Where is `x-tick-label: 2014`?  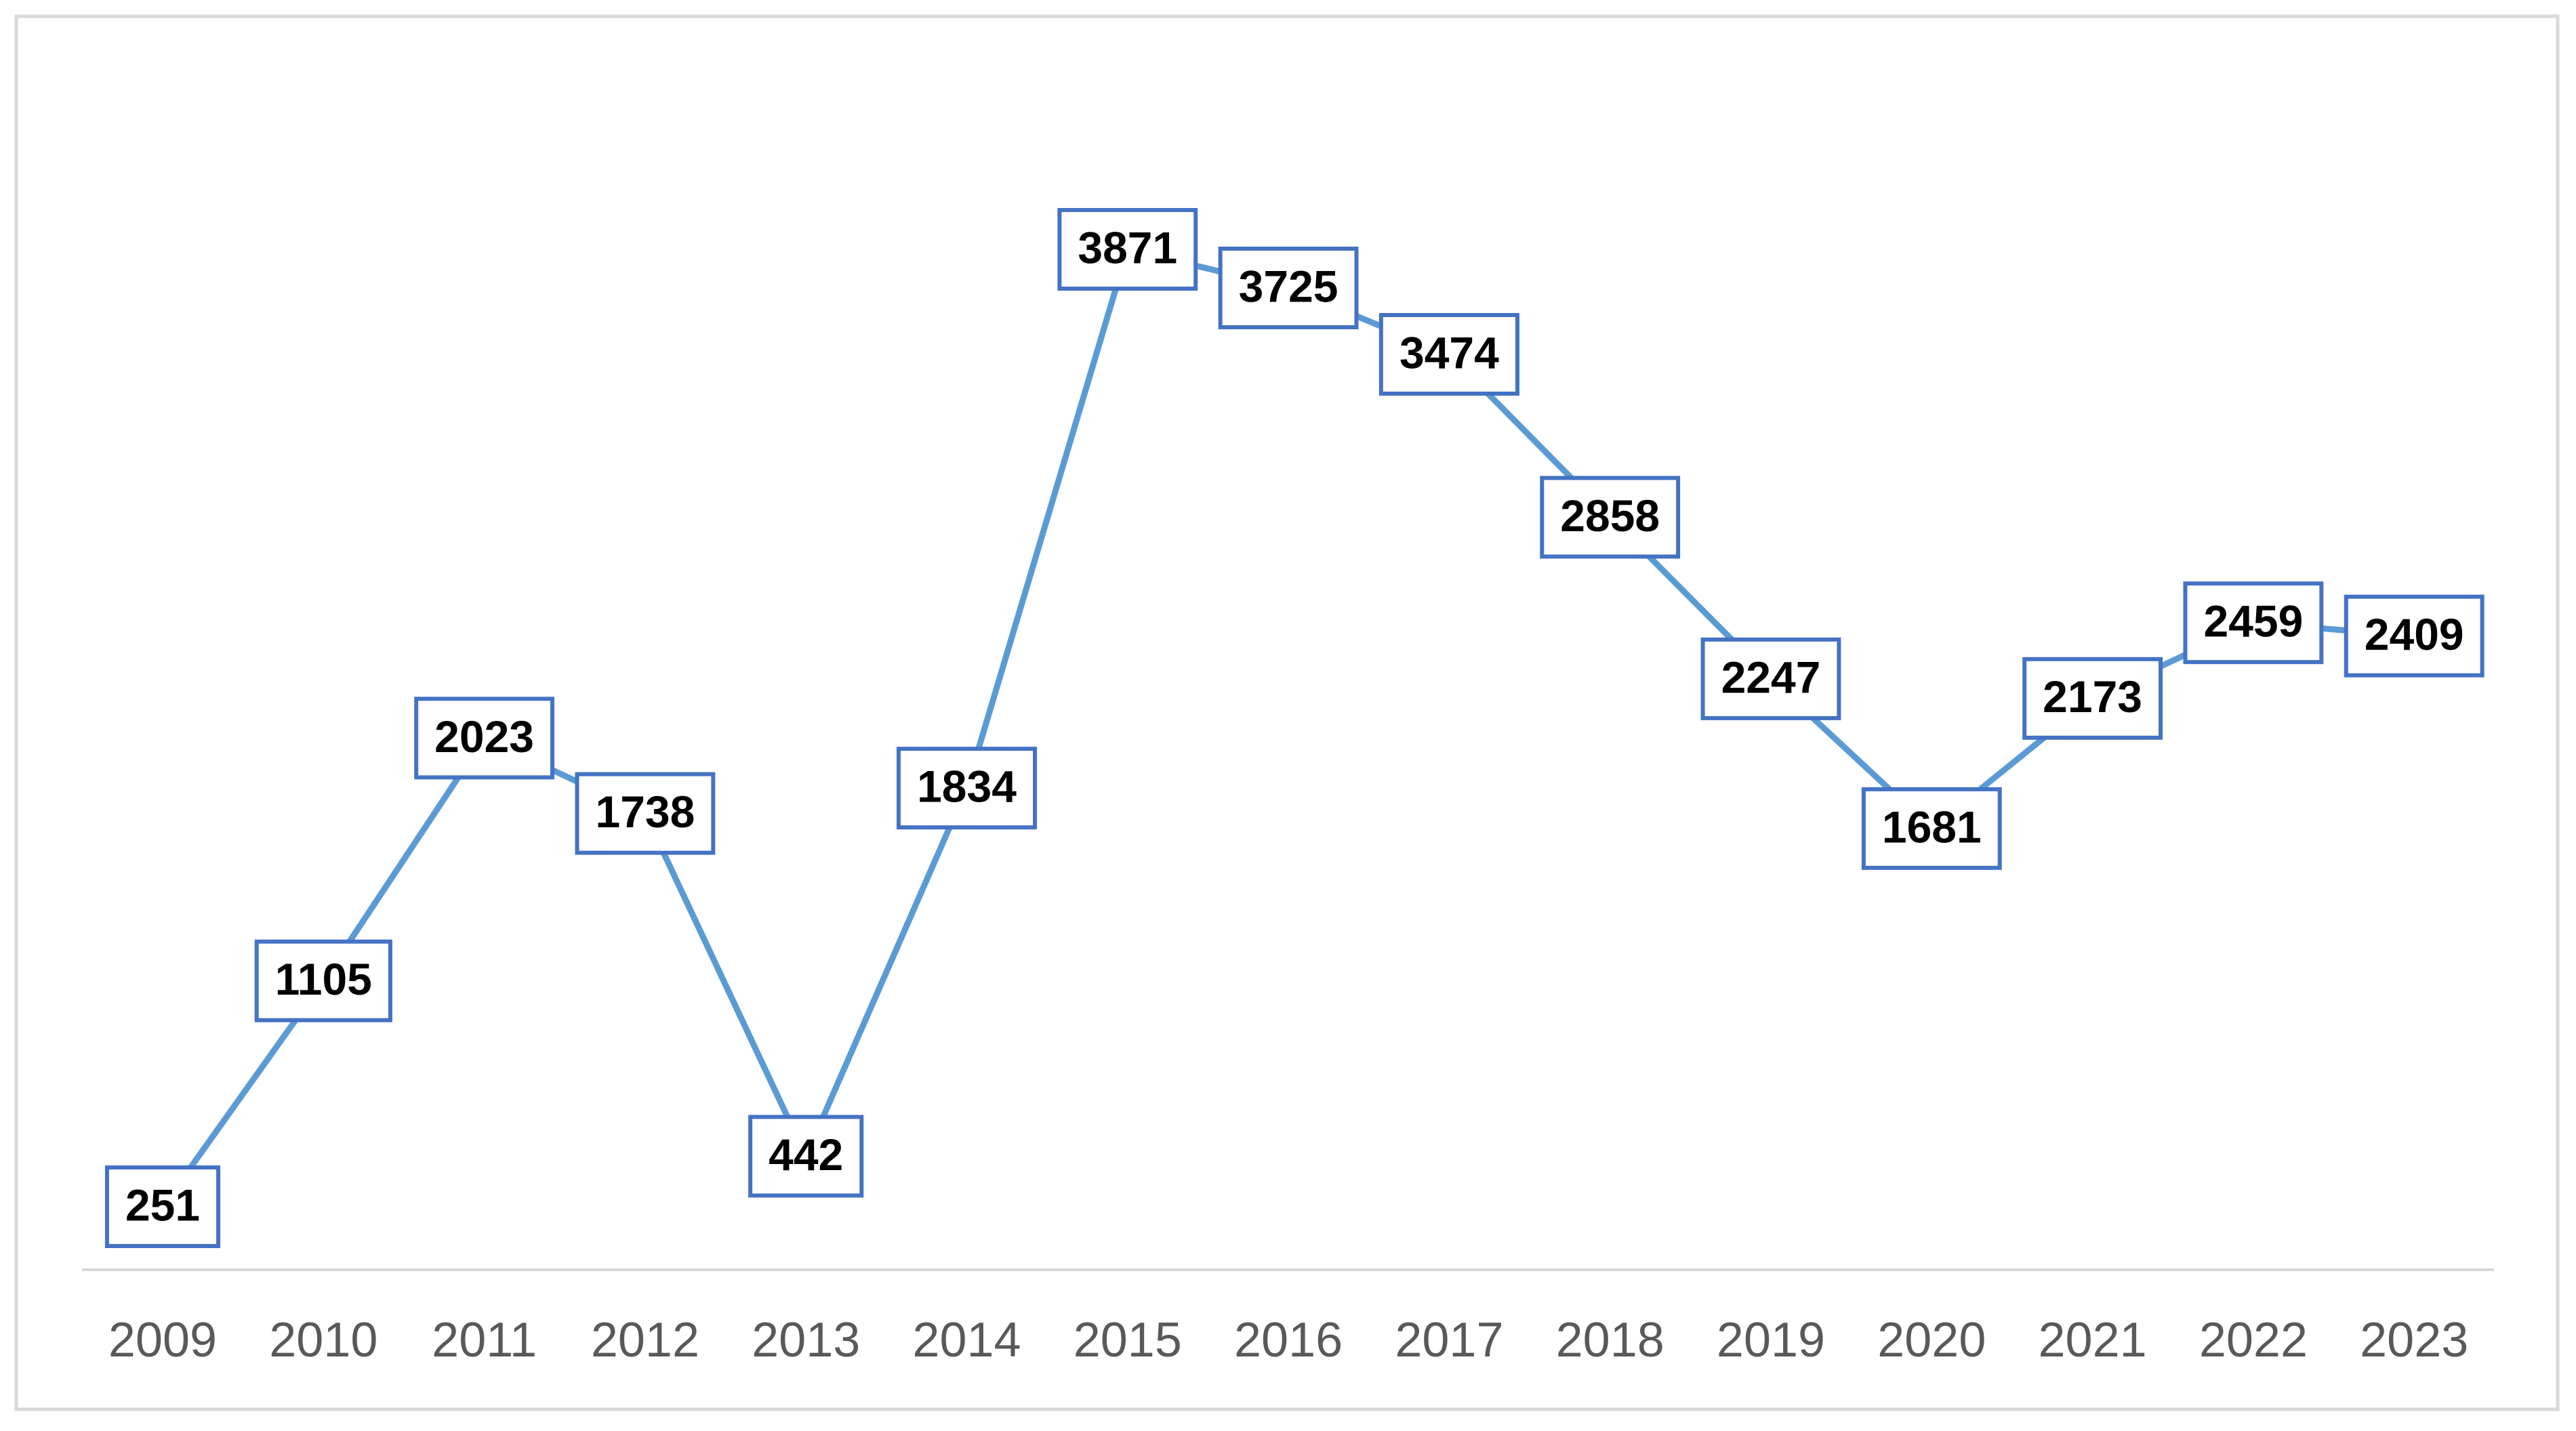 x-tick-label: 2014 is located at coordinates (967, 1340).